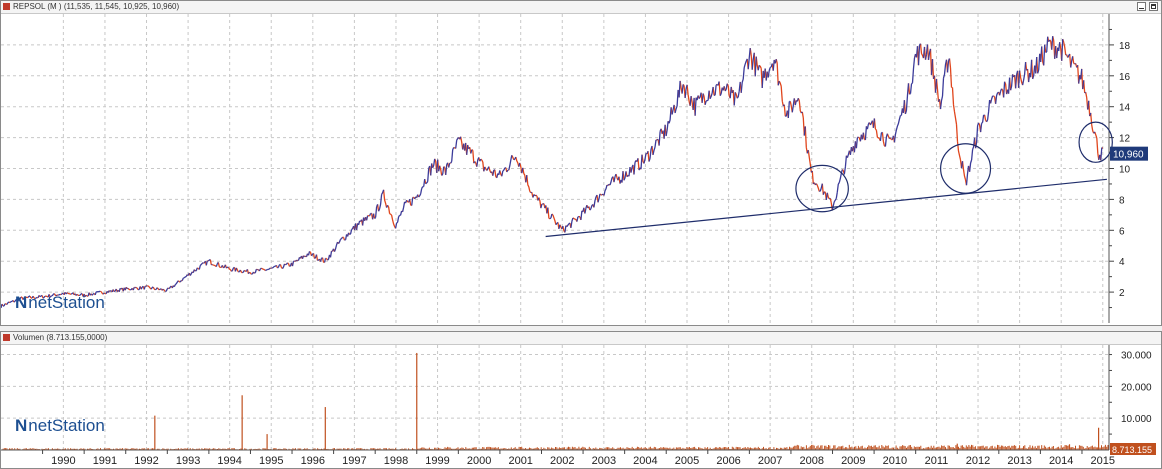 This screenshot has height=469, width=1162. What do you see at coordinates (1103, 461) in the screenshot?
I see `x-tick-label: 2015` at bounding box center [1103, 461].